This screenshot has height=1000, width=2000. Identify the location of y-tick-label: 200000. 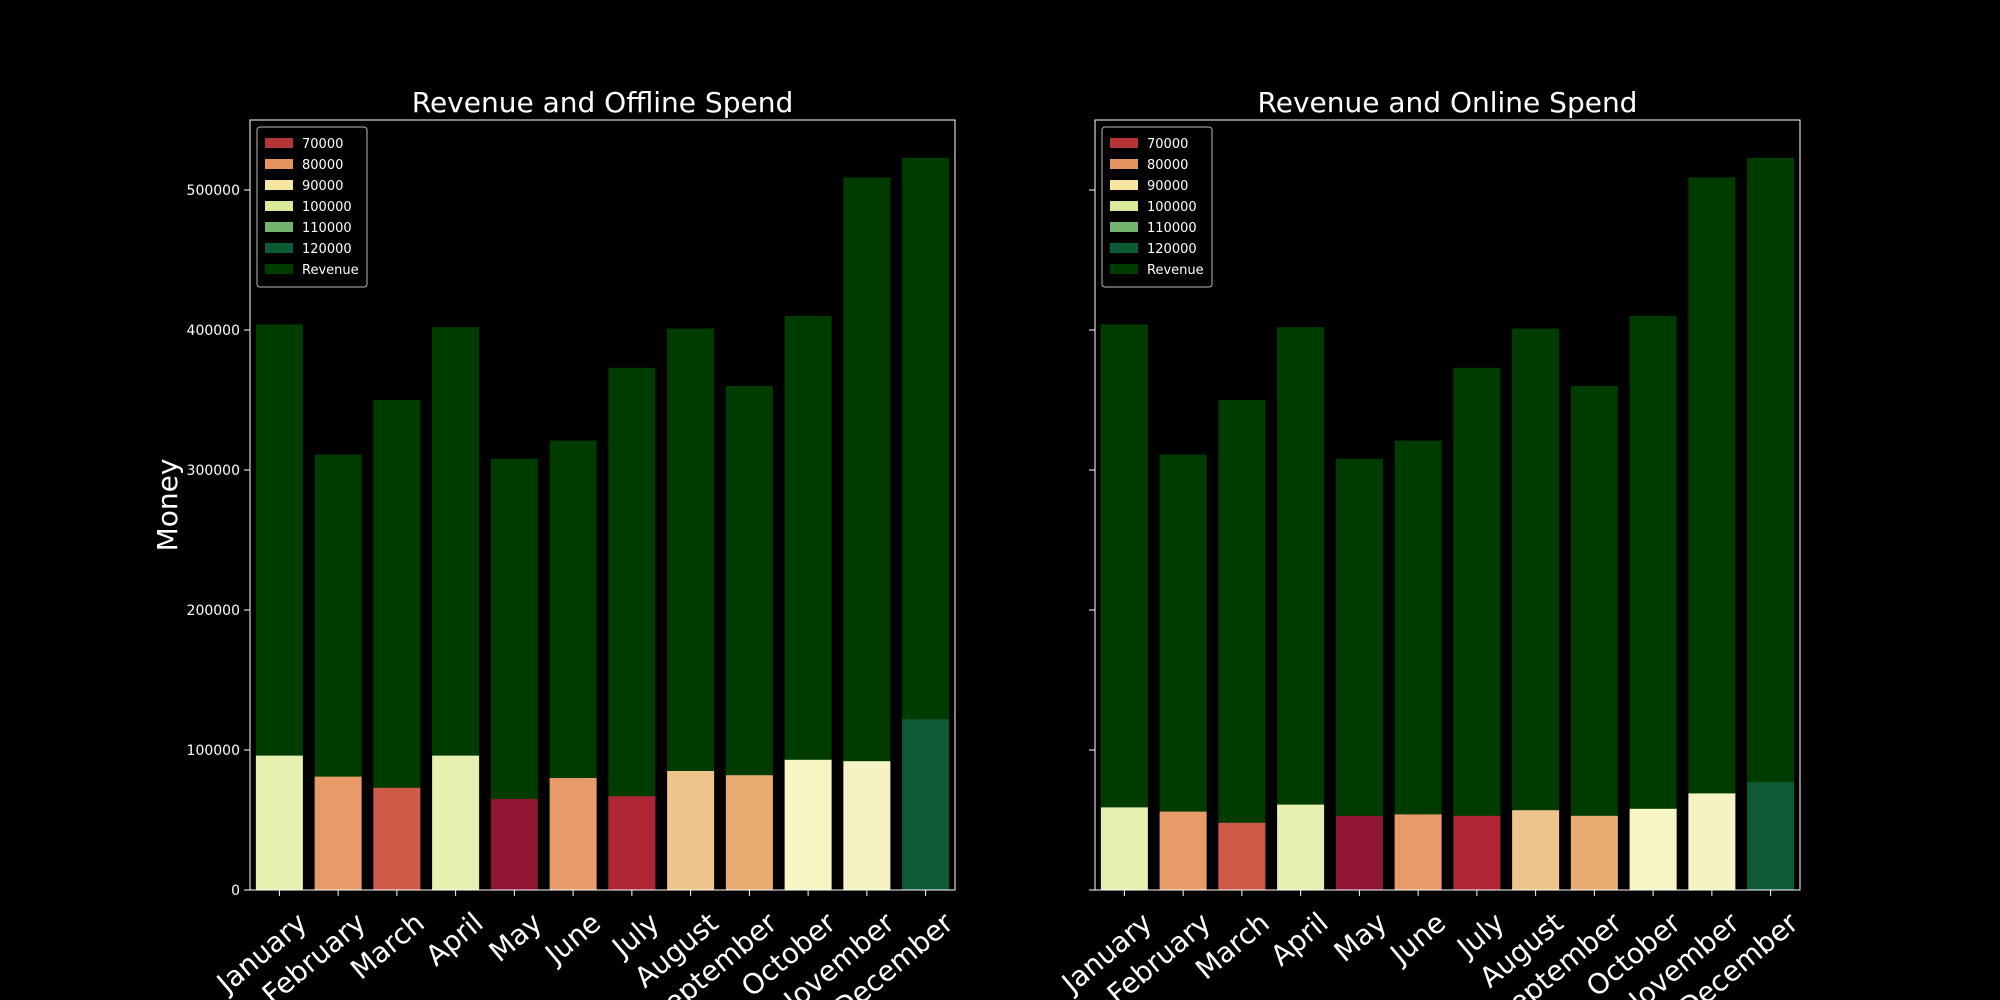
(213, 611).